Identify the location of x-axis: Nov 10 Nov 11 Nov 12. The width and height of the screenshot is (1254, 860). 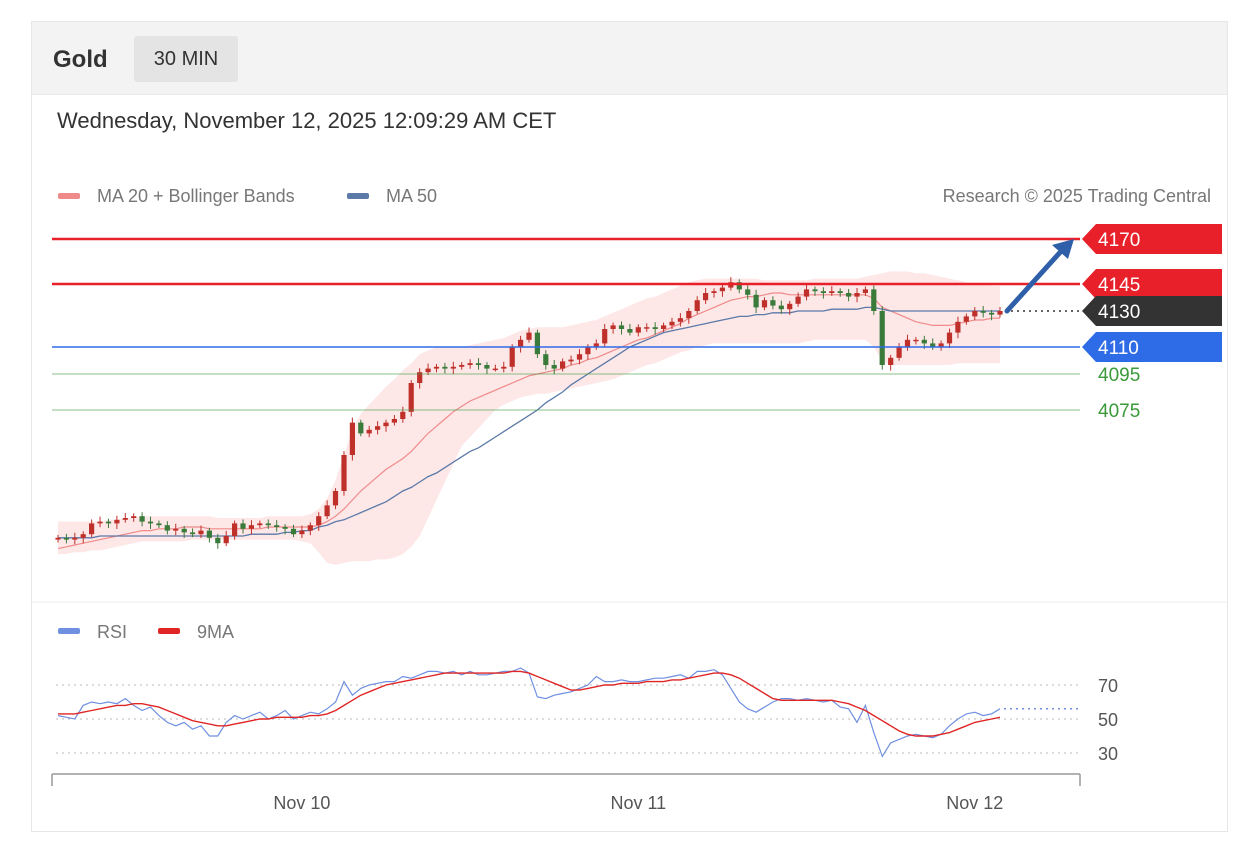
(566, 793).